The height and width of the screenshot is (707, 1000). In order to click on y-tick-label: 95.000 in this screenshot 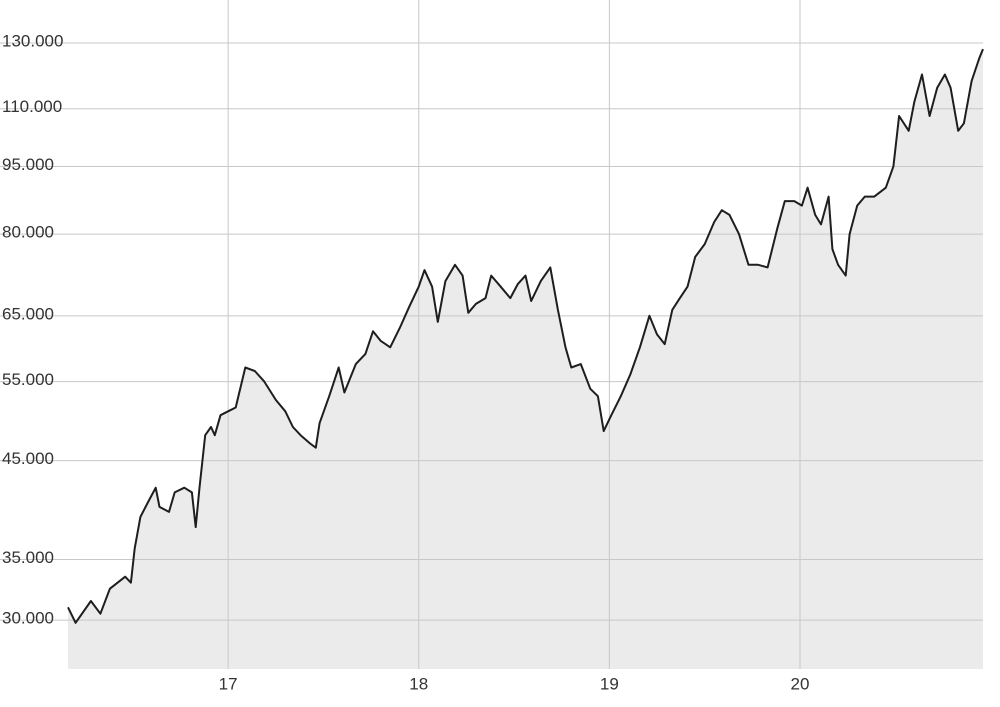, I will do `click(28, 164)`.